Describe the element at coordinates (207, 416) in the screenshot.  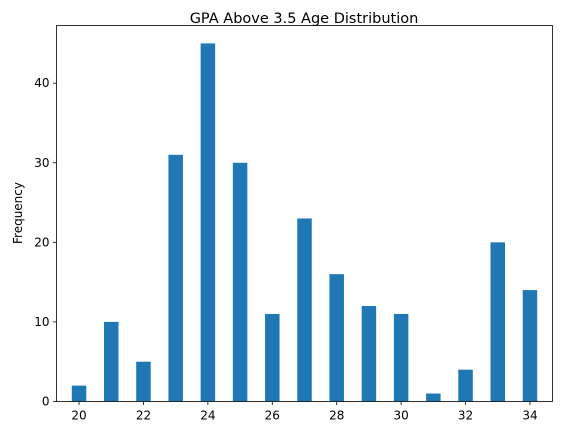
I see `x-tick-label: 24` at that location.